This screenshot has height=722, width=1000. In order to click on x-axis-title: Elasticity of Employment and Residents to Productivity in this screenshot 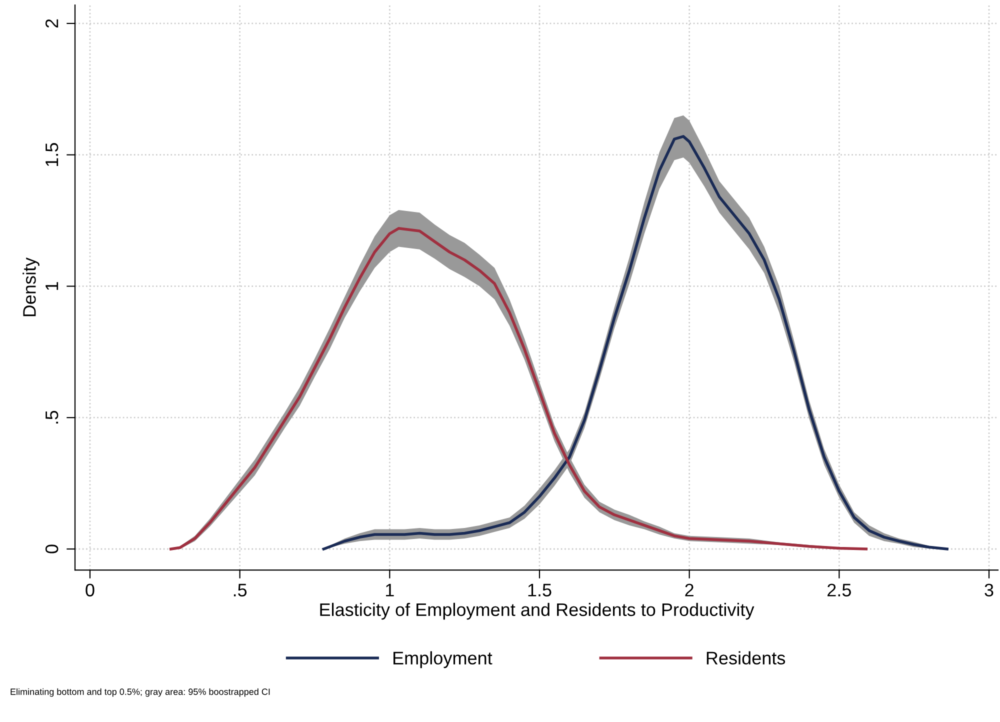, I will do `click(537, 611)`.